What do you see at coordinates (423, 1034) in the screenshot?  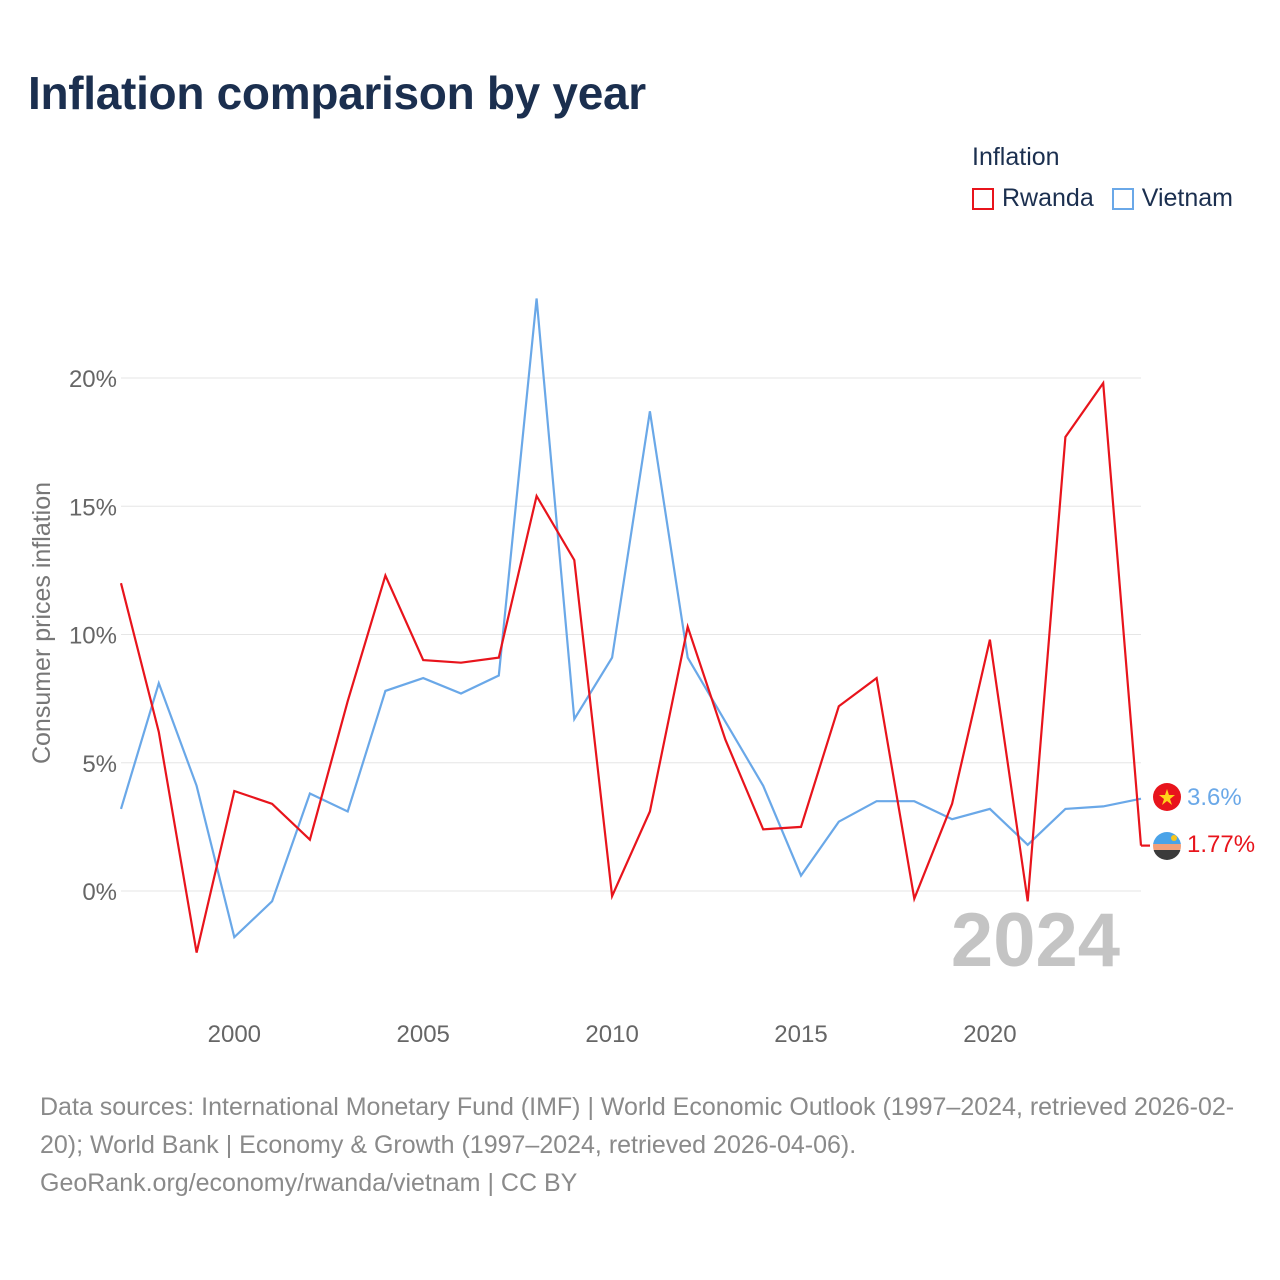 I see `x-tick-label: 2005` at bounding box center [423, 1034].